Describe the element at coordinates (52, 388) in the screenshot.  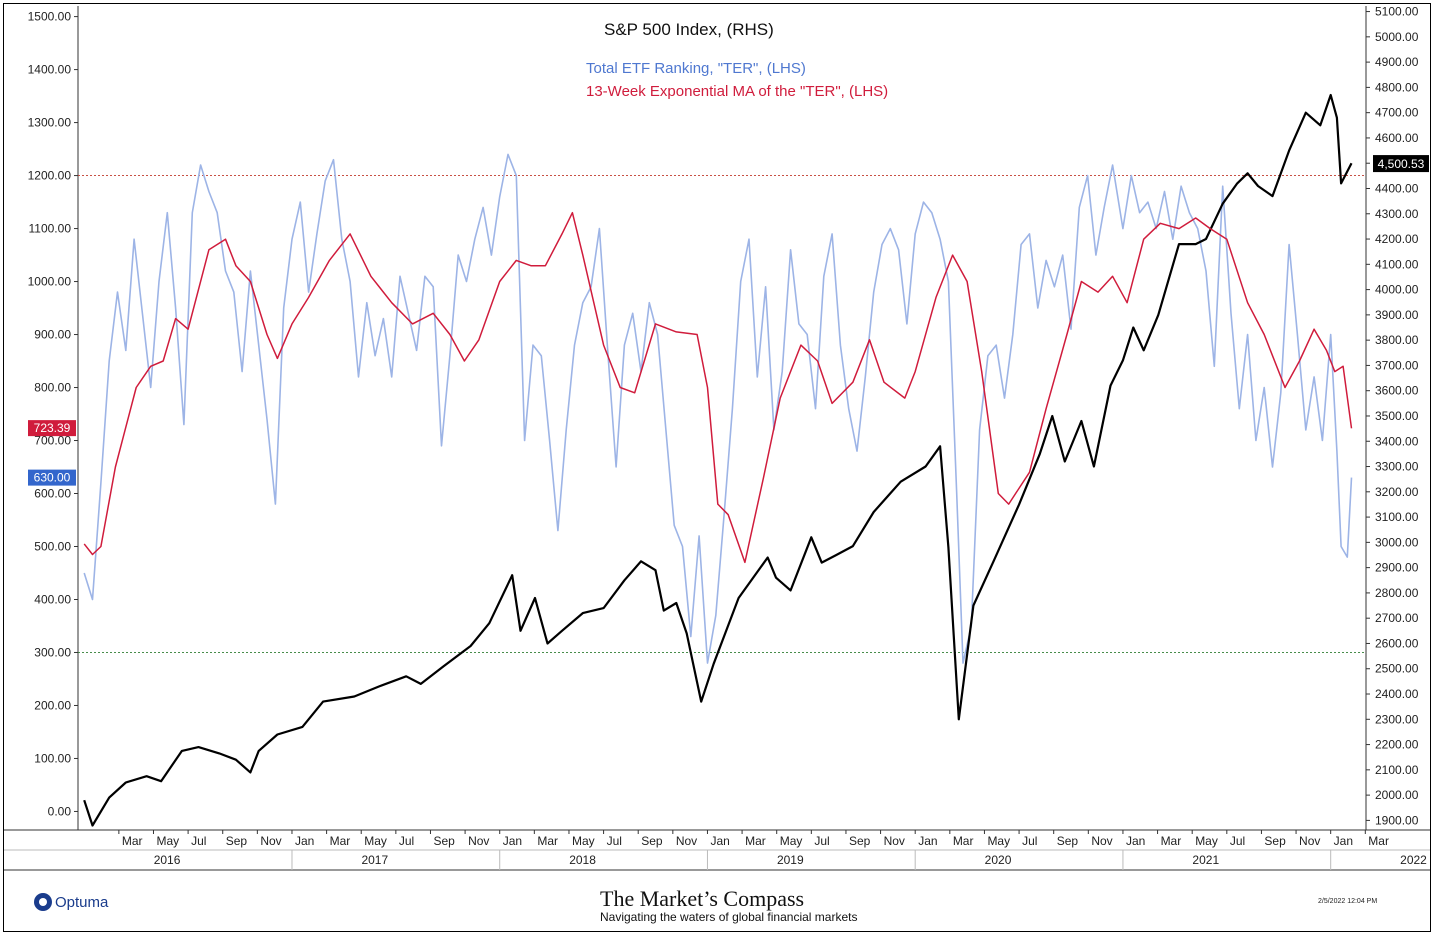
I see `left-tick-label: 800.00` at that location.